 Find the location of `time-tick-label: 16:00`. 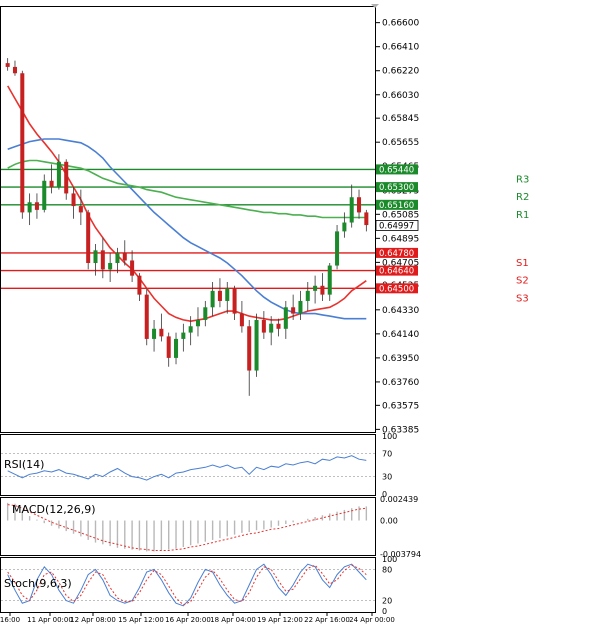

time-tick-label: 16:00 is located at coordinates (10, 620).